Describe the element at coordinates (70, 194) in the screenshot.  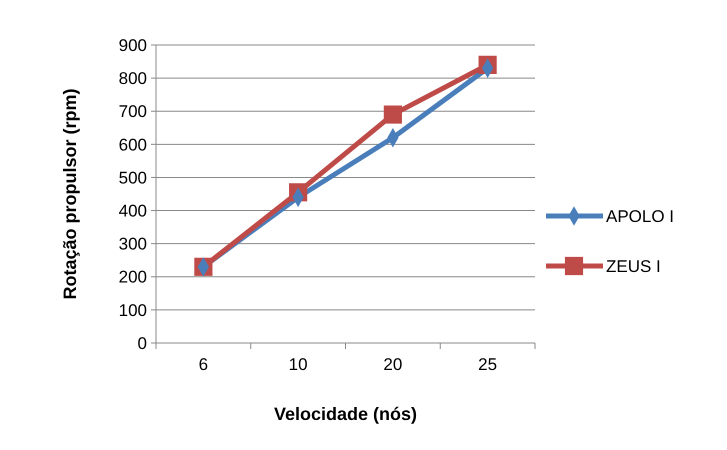
I see `y-axis-title: Rotação propulsor (rpm)` at that location.